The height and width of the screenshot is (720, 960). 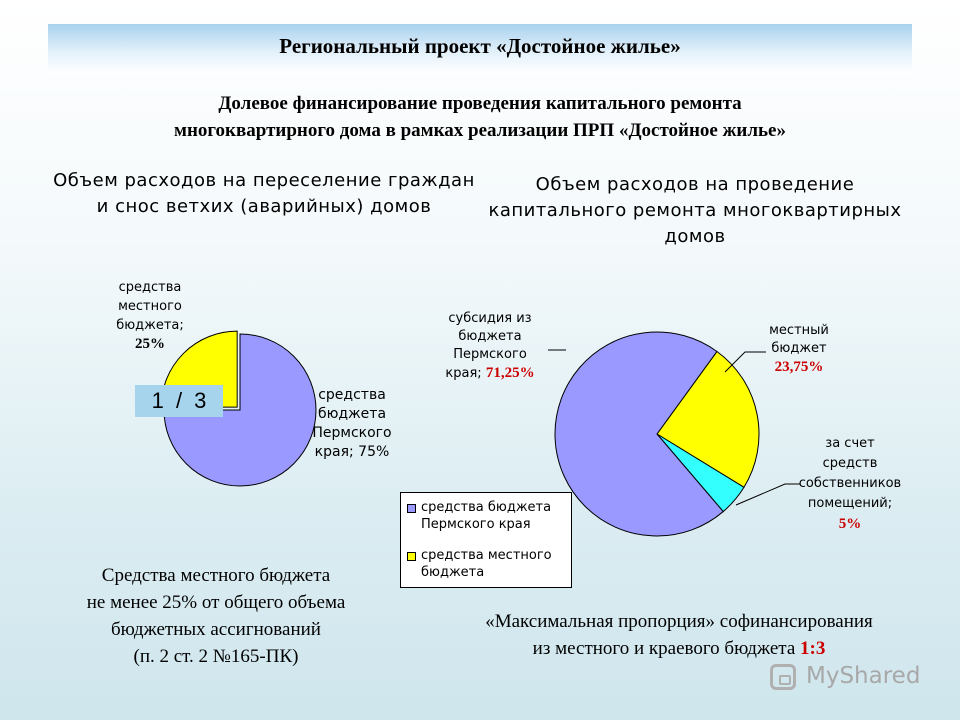 What do you see at coordinates (150, 344) in the screenshot?
I see `left-local-pct: 25%` at bounding box center [150, 344].